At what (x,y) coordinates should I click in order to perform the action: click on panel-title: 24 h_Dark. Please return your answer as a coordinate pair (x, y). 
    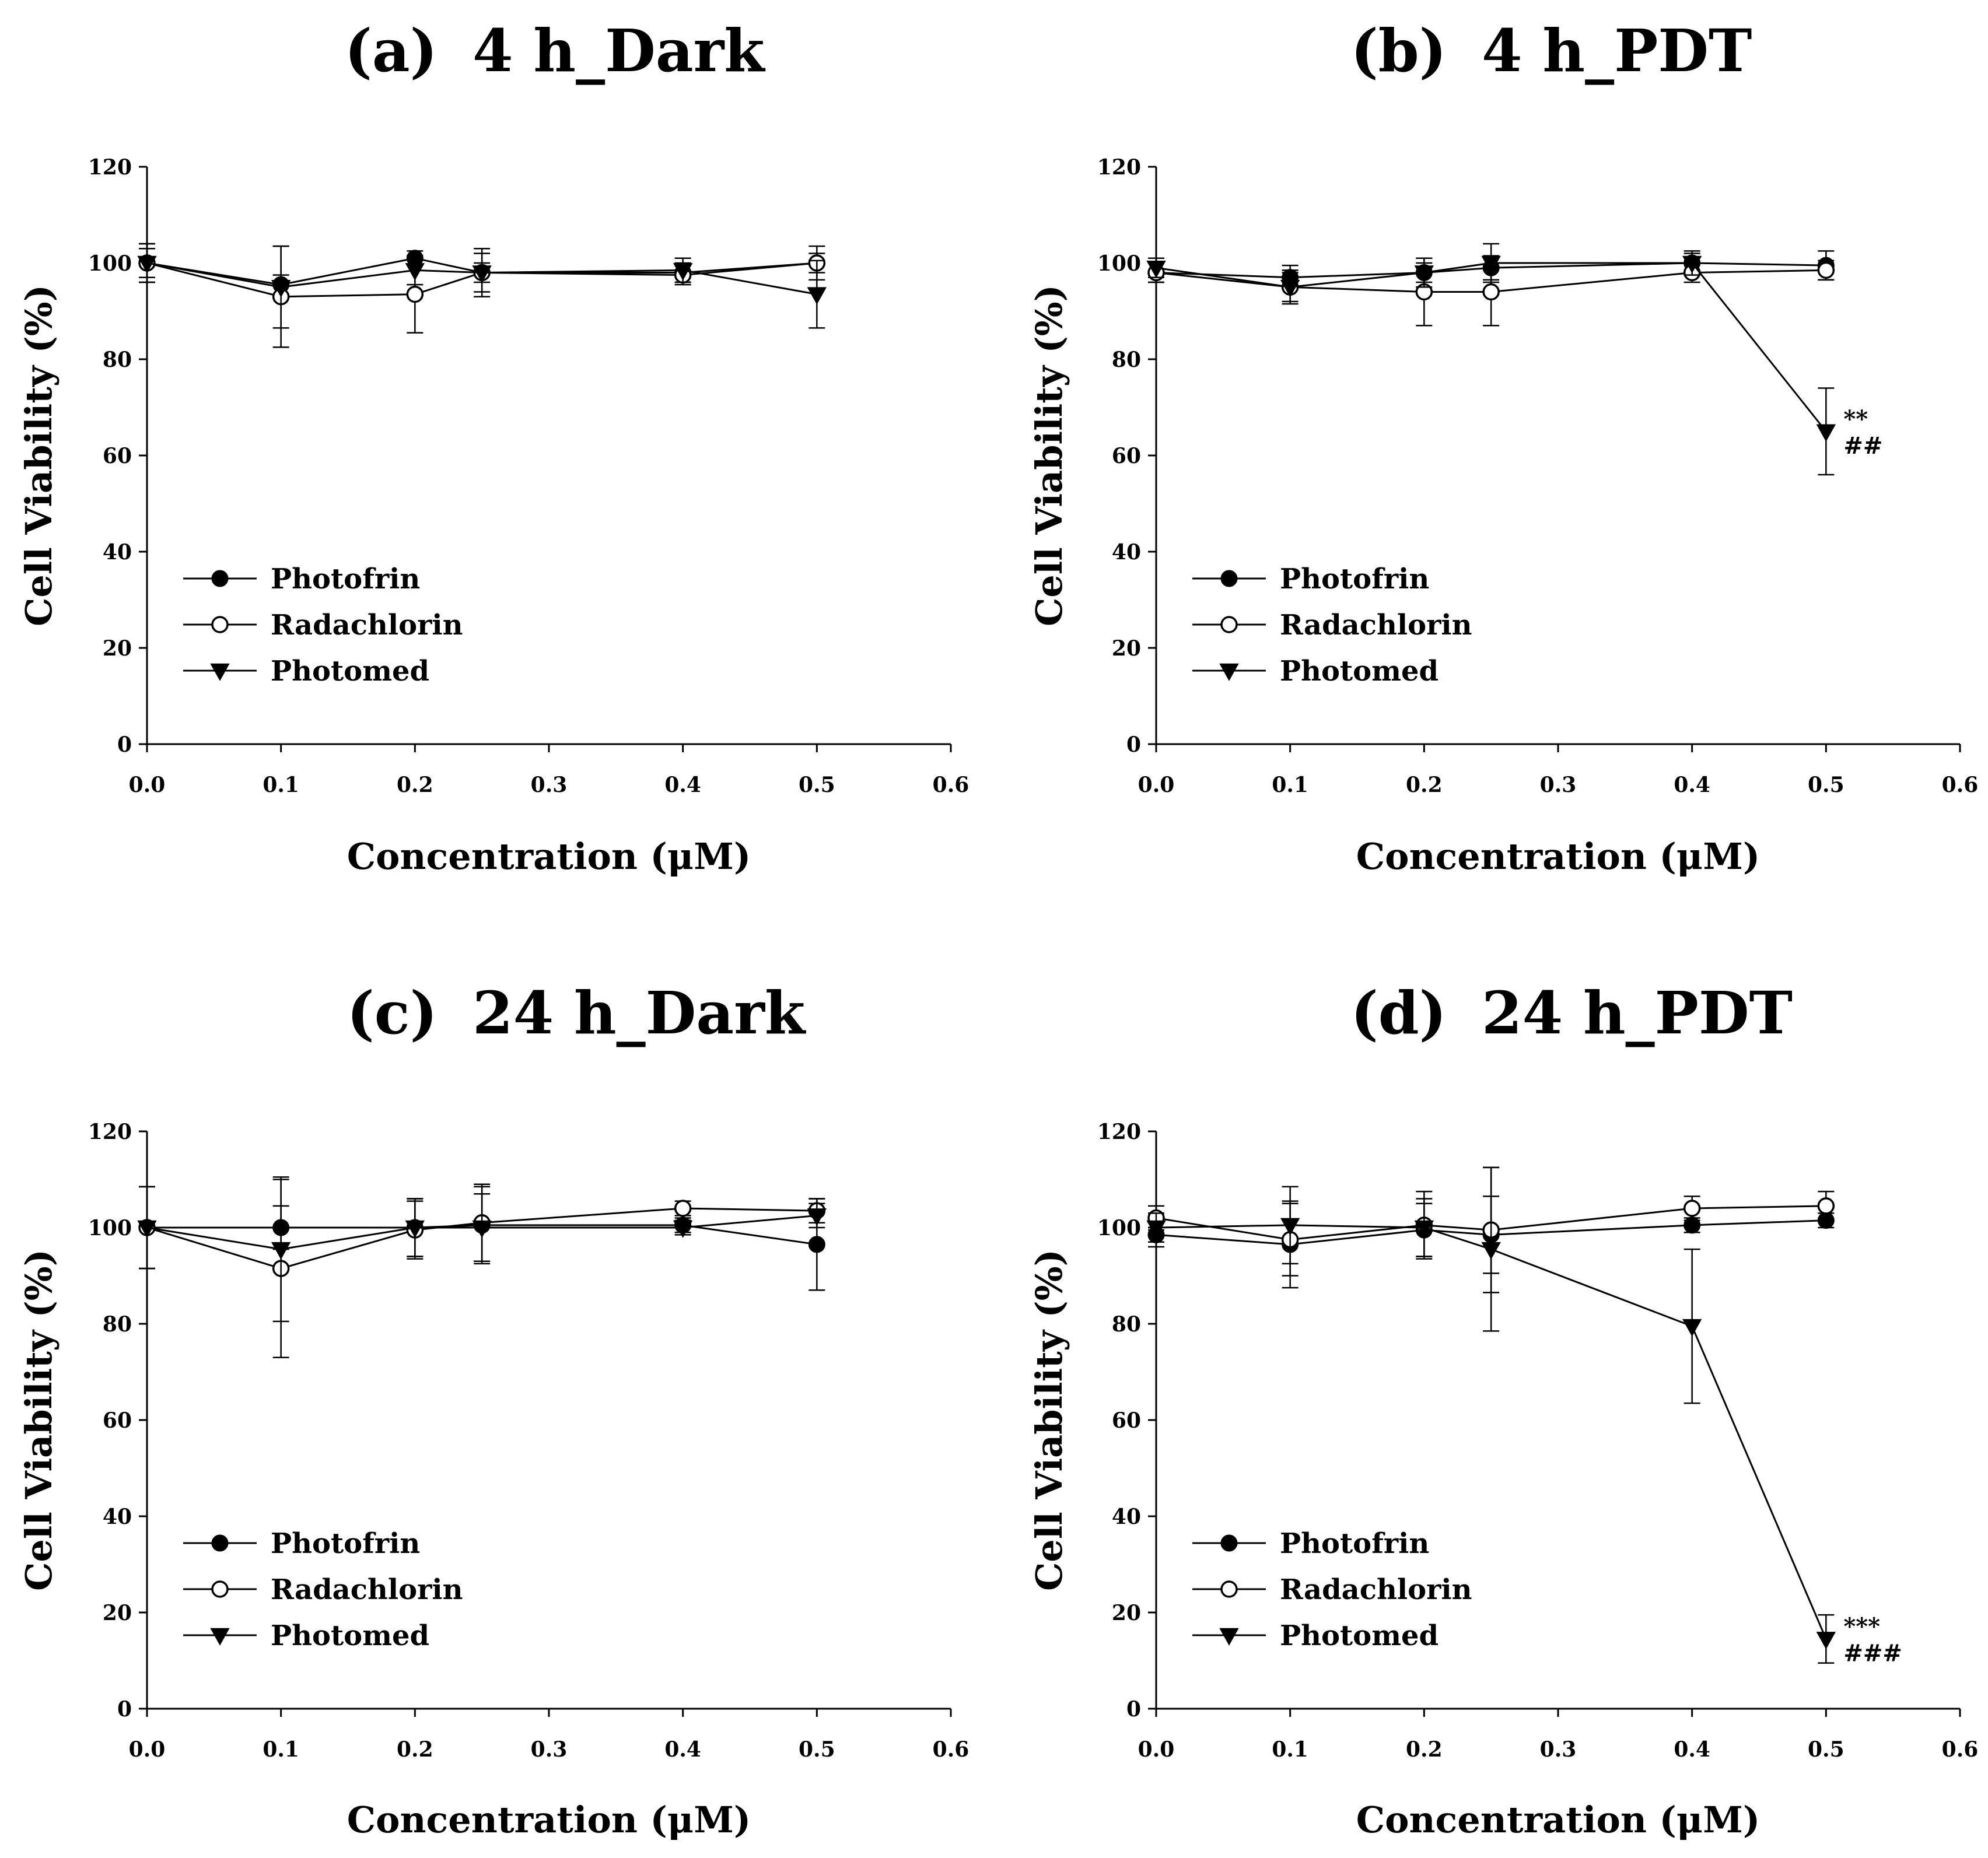
    Looking at the image, I should click on (639, 1013).